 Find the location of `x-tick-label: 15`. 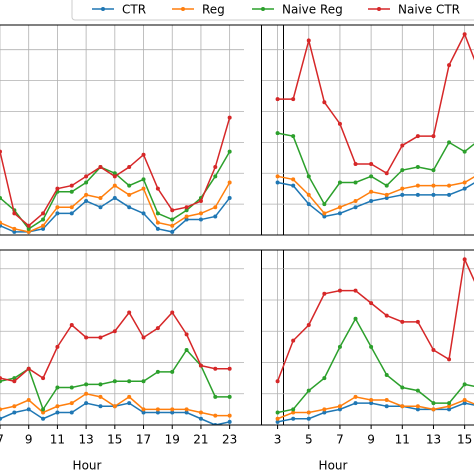

x-tick-label: 15 is located at coordinates (464, 440).